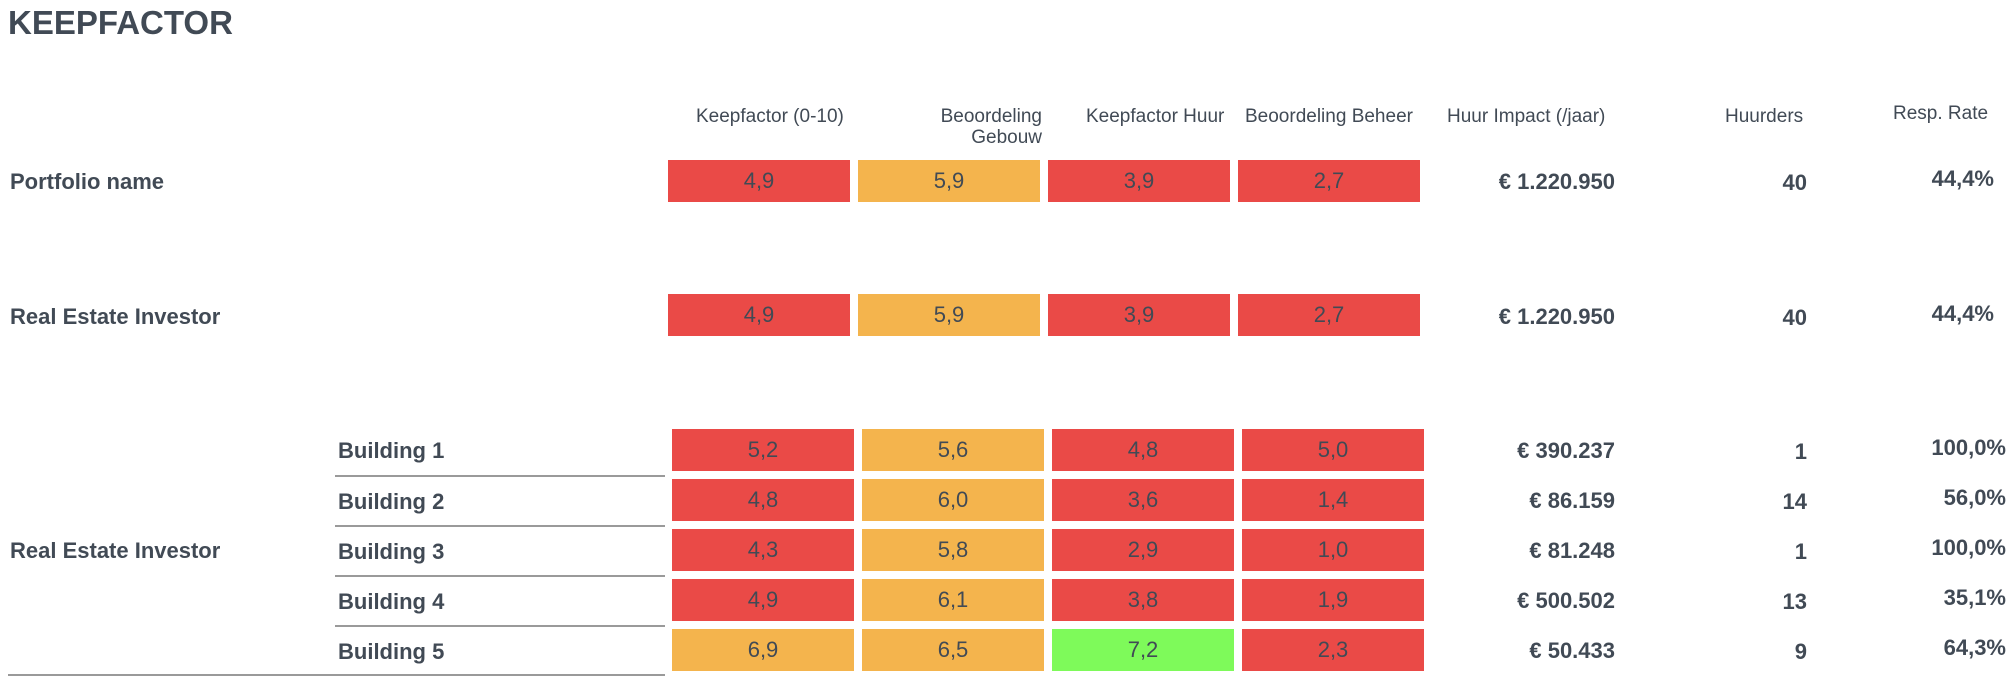 The height and width of the screenshot is (686, 2012). Describe the element at coordinates (1139, 181) in the screenshot. I see `portfolio-keepfactor-huur-cell: 3,9` at that location.